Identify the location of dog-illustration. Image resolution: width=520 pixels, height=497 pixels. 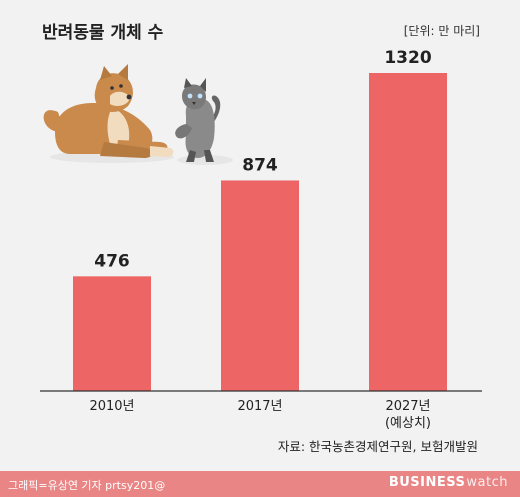
(108, 113).